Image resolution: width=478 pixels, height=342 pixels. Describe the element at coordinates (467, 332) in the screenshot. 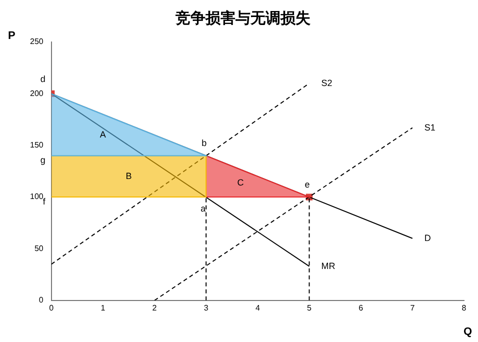

I see `x-axis-title: Q` at that location.